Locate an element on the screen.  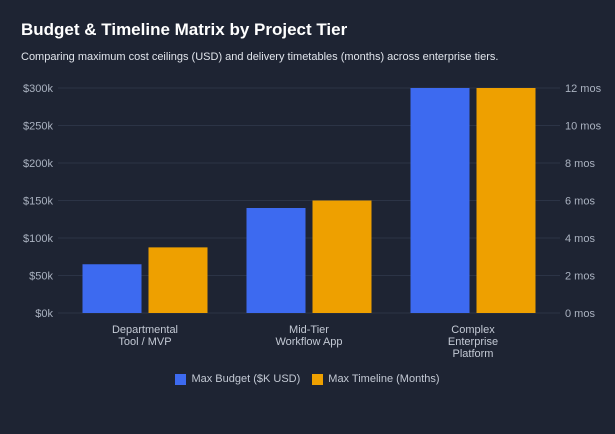
left-tick-label: $50k is located at coordinates (41, 277).